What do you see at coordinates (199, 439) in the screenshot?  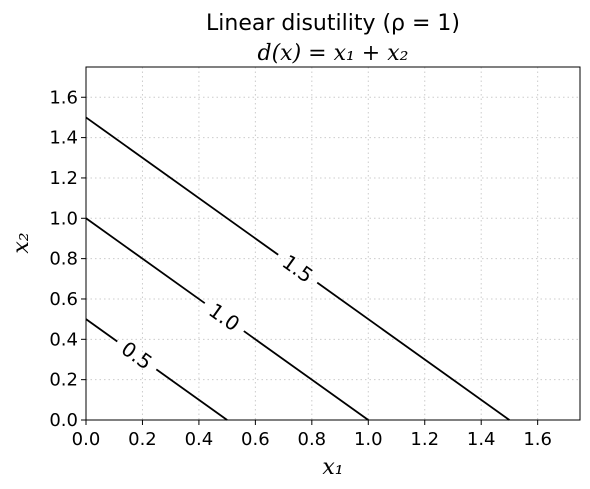 I see `x-tick-label-2: 0.4` at bounding box center [199, 439].